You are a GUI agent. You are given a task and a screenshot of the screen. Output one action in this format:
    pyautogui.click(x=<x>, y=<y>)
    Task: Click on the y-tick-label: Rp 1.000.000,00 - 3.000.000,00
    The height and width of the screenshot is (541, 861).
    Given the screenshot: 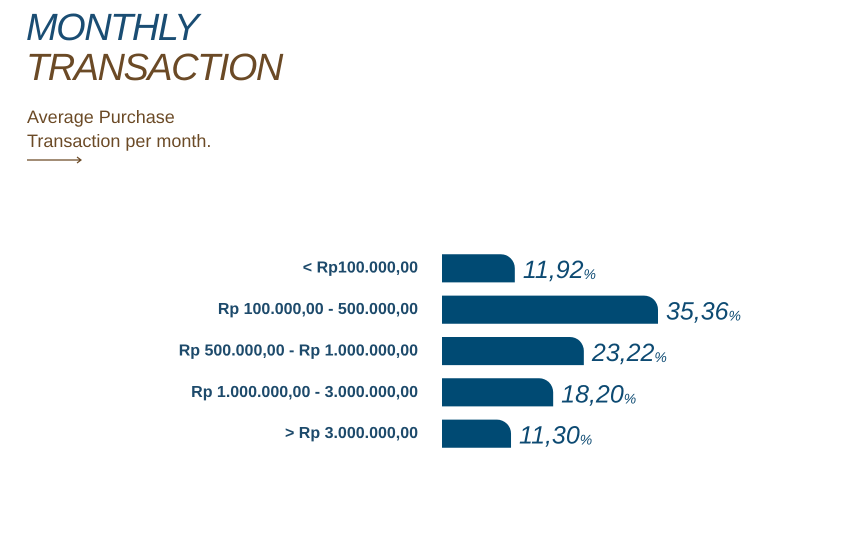 What is the action you would take?
    pyautogui.click(x=304, y=392)
    